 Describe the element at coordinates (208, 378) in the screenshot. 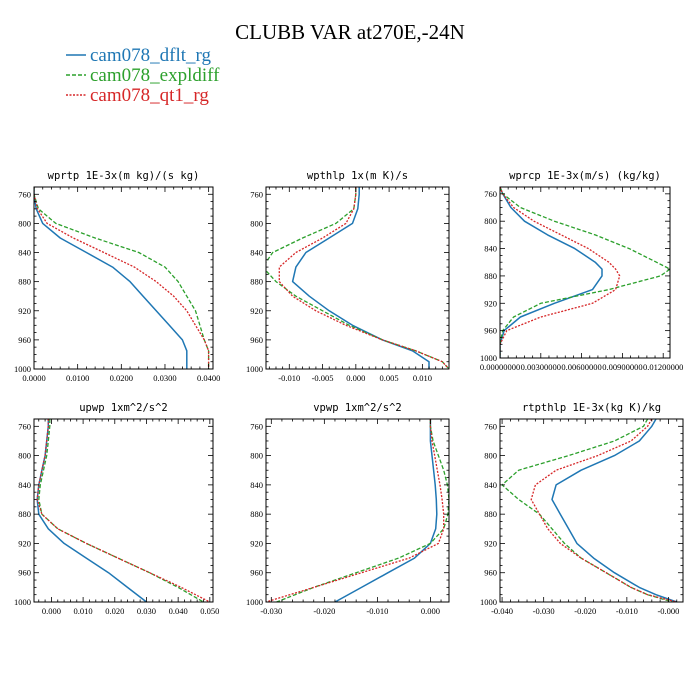

I see `x-tick-label: 0.0400` at that location.